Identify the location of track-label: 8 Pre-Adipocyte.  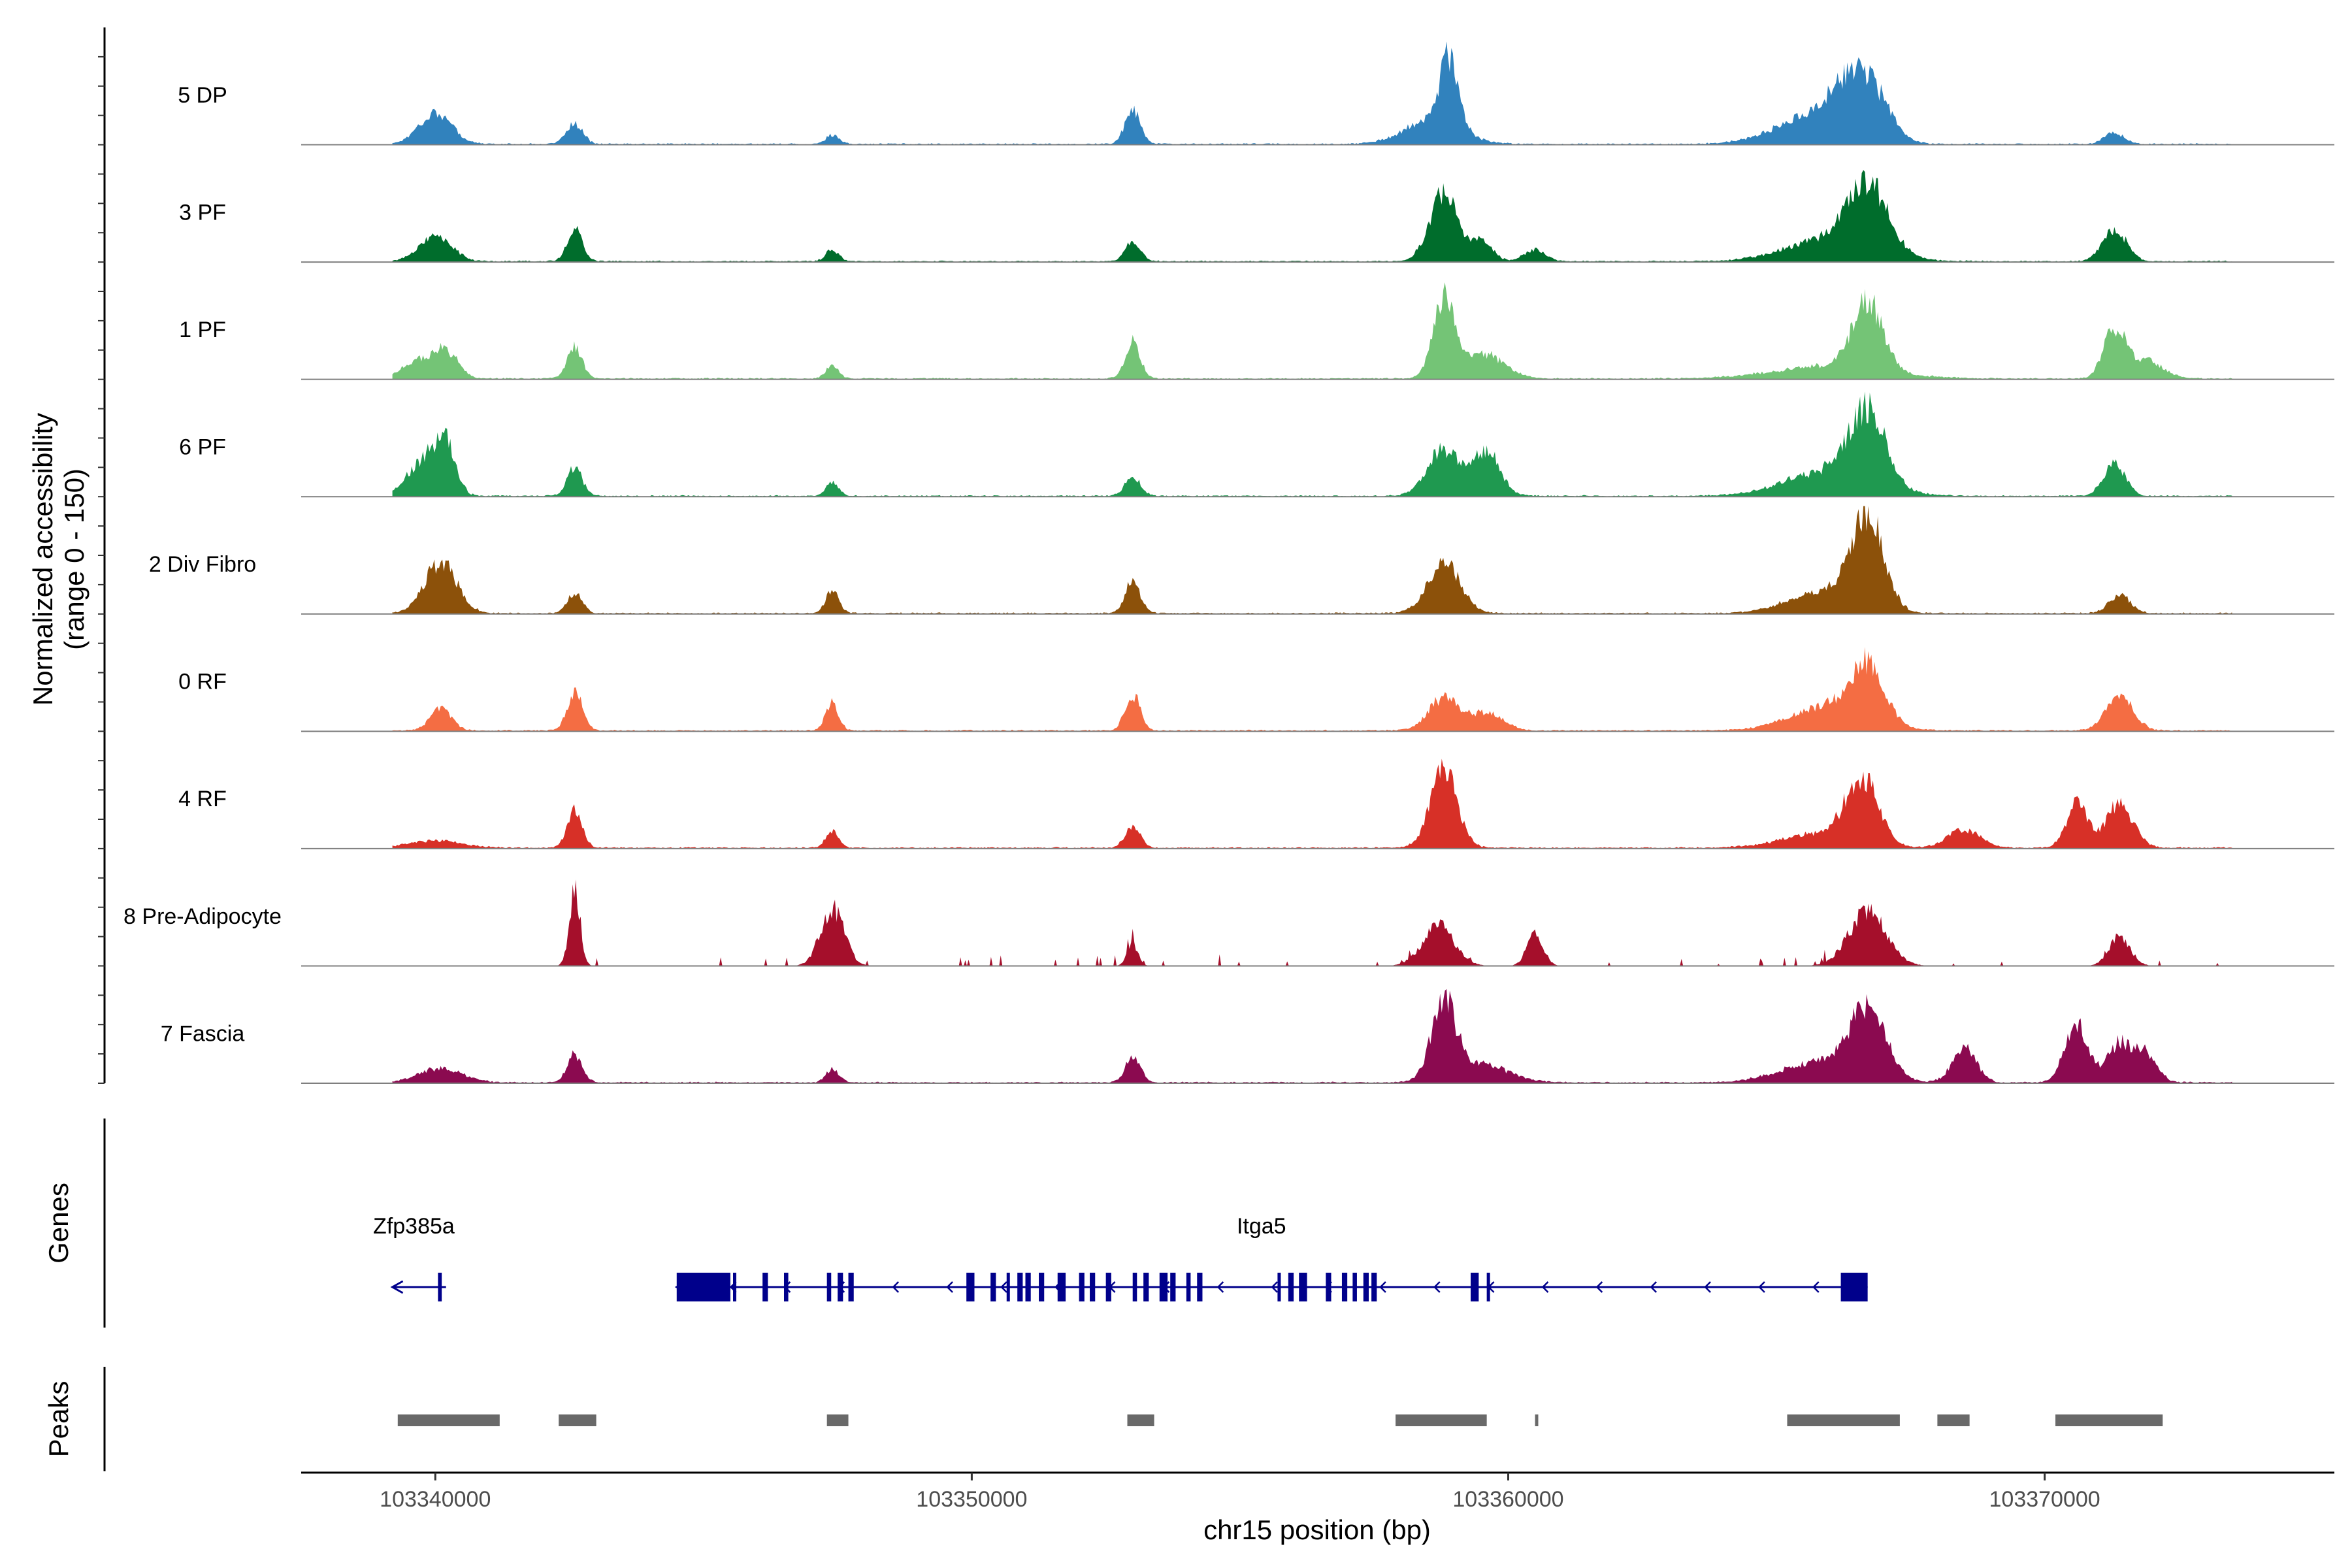
(202, 916).